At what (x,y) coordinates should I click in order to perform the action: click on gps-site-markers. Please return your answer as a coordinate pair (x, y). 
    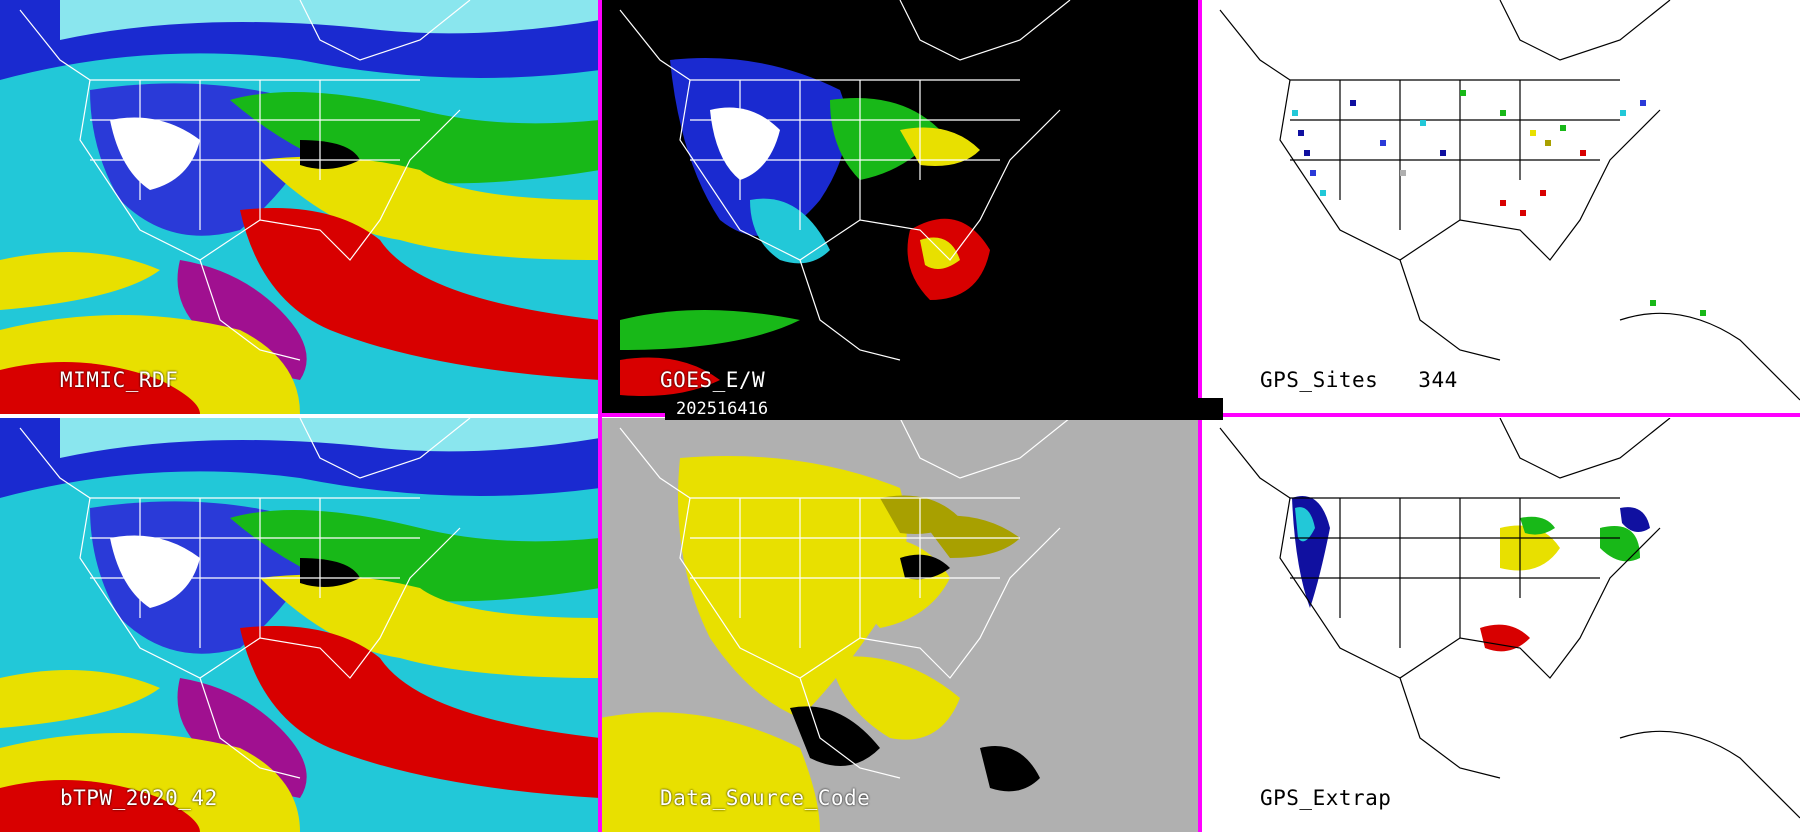
    Looking at the image, I should click on (1499, 203).